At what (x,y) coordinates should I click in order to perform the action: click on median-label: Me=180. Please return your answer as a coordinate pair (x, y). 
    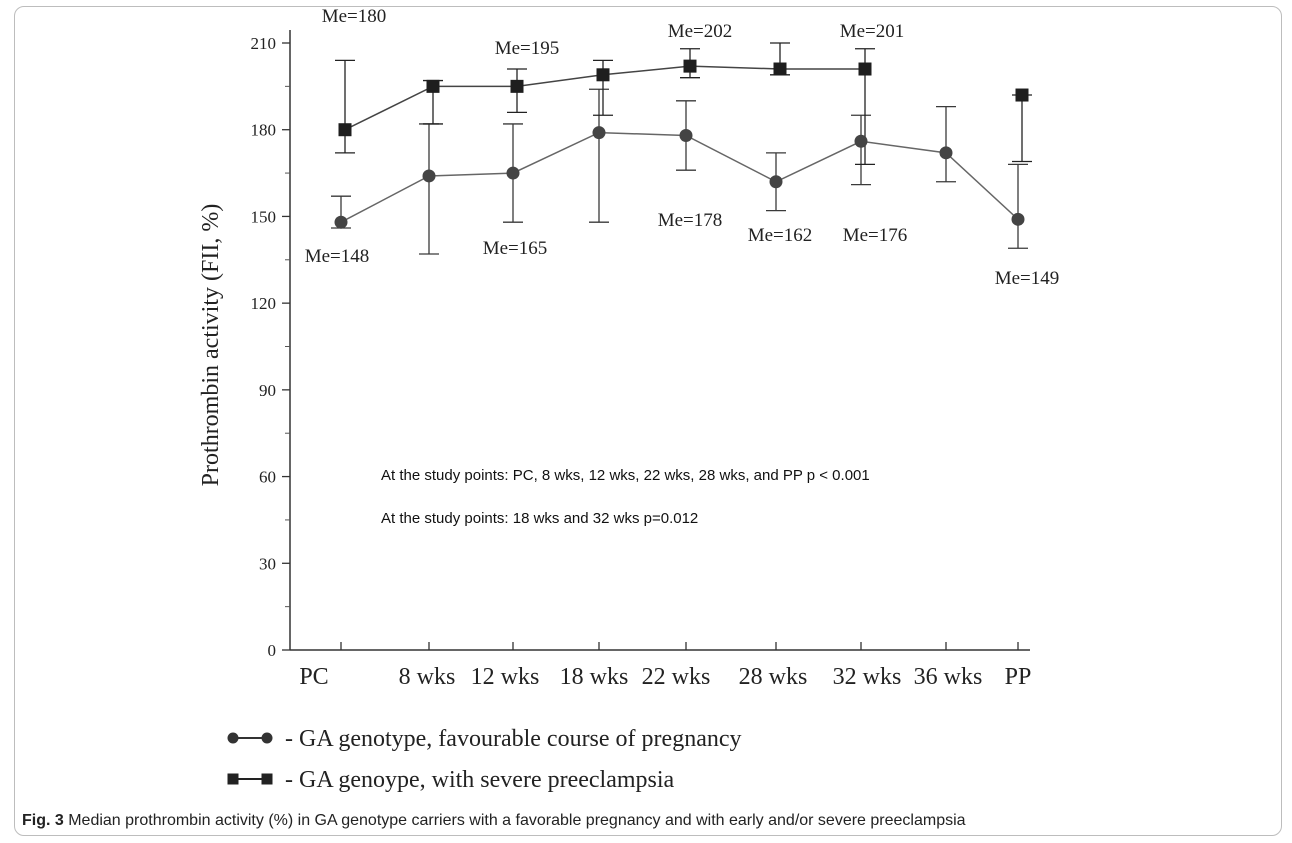
    Looking at the image, I should click on (354, 16).